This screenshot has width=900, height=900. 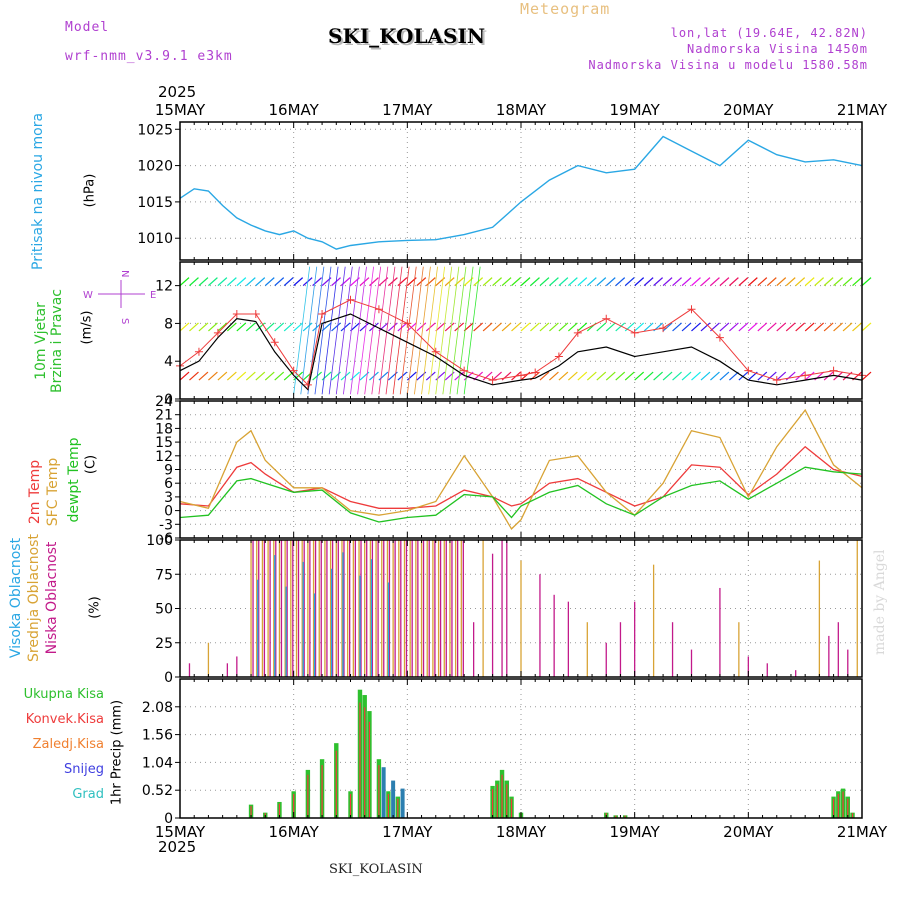 What do you see at coordinates (159, 541) in the screenshot?
I see `y-tick-label: 100` at bounding box center [159, 541].